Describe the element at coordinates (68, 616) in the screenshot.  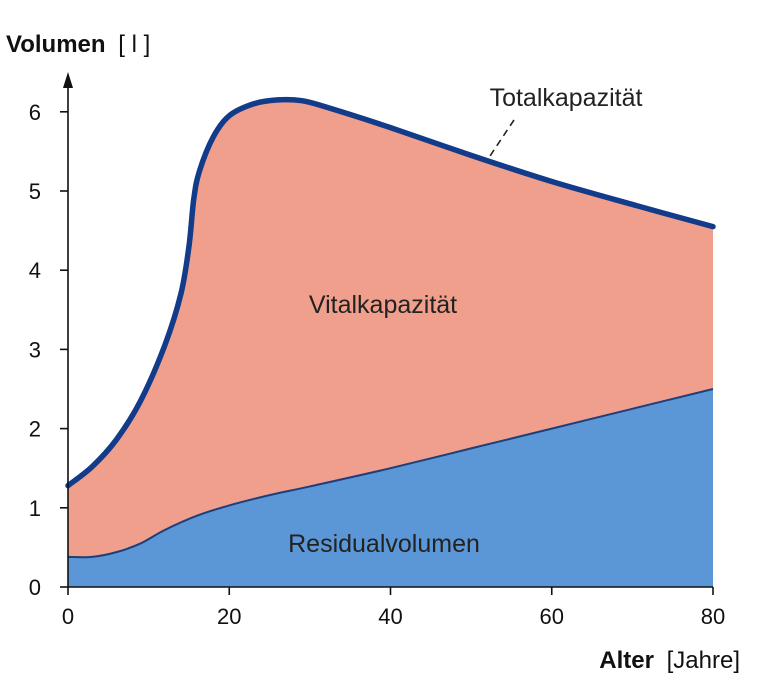
I see `x-tick-label: 0` at that location.